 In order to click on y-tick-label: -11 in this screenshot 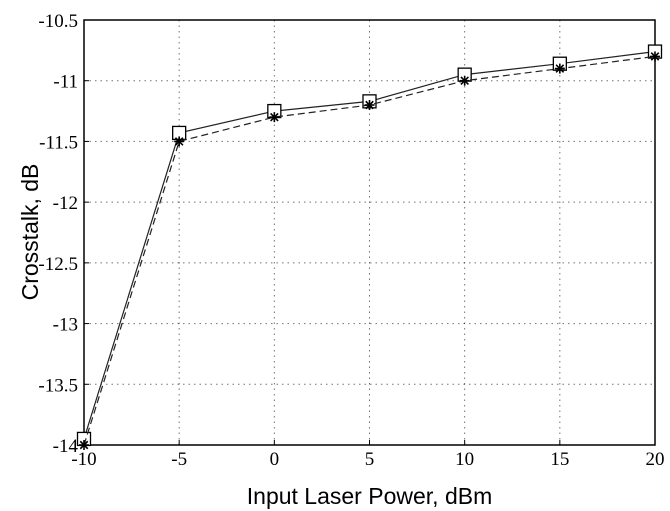, I will do `click(65, 82)`.